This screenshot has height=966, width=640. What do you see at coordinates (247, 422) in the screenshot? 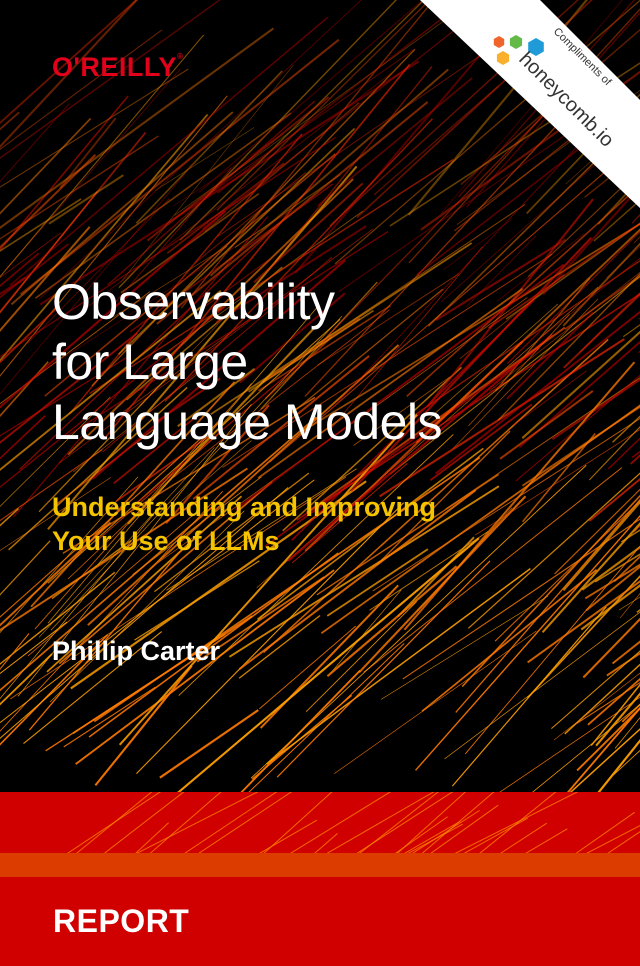
I see `title-line: Language Models` at bounding box center [247, 422].